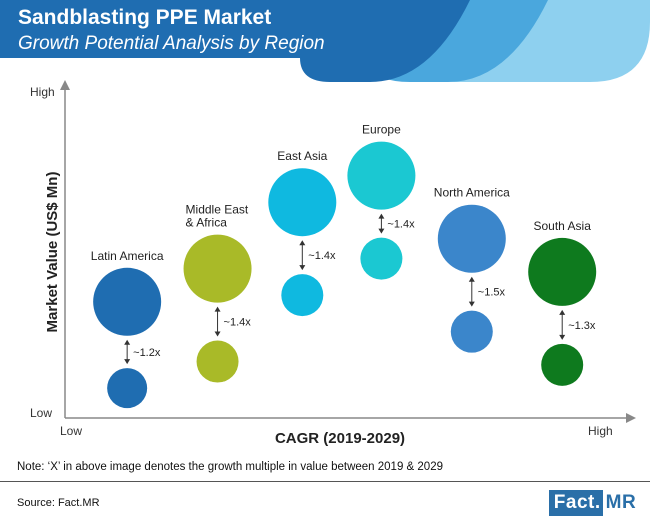 This screenshot has height=530, width=650. I want to click on region-label-middle-east-africa-0: Middle East, so click(217, 210).